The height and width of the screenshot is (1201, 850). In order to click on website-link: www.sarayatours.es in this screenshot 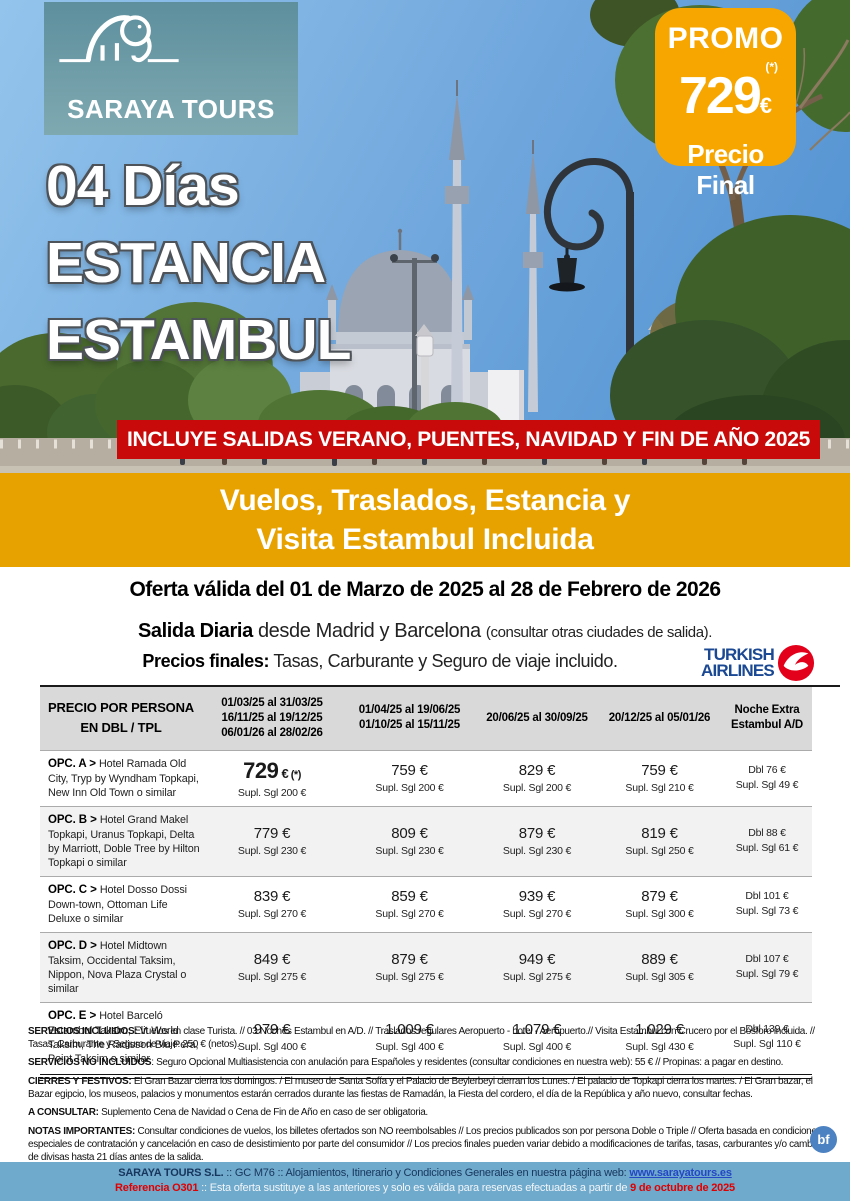, I will do `click(680, 1173)`.